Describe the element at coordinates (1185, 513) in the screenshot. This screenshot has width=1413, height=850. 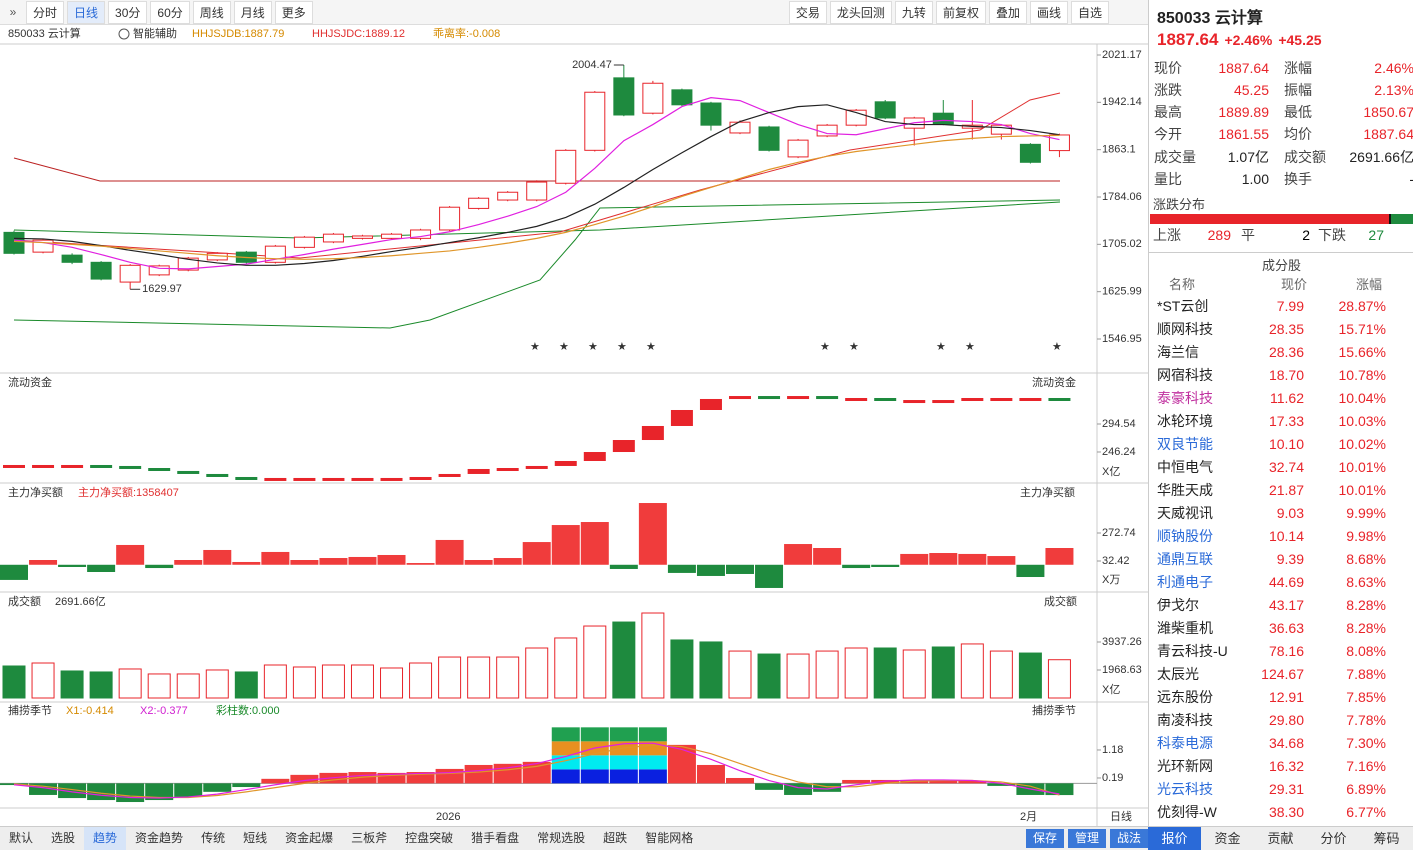
I see `stock-name: 天威视讯` at that location.